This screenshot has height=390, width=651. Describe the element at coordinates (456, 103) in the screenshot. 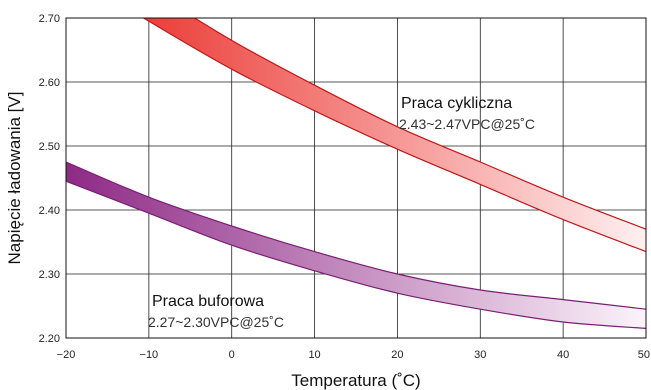

I see `cyclic-annotation-title: Praca cykliczna` at that location.